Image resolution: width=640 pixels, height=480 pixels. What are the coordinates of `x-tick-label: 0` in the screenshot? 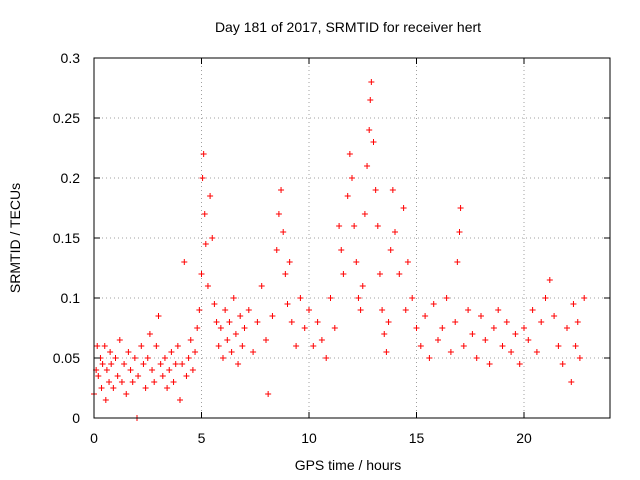 It's located at (94, 438).